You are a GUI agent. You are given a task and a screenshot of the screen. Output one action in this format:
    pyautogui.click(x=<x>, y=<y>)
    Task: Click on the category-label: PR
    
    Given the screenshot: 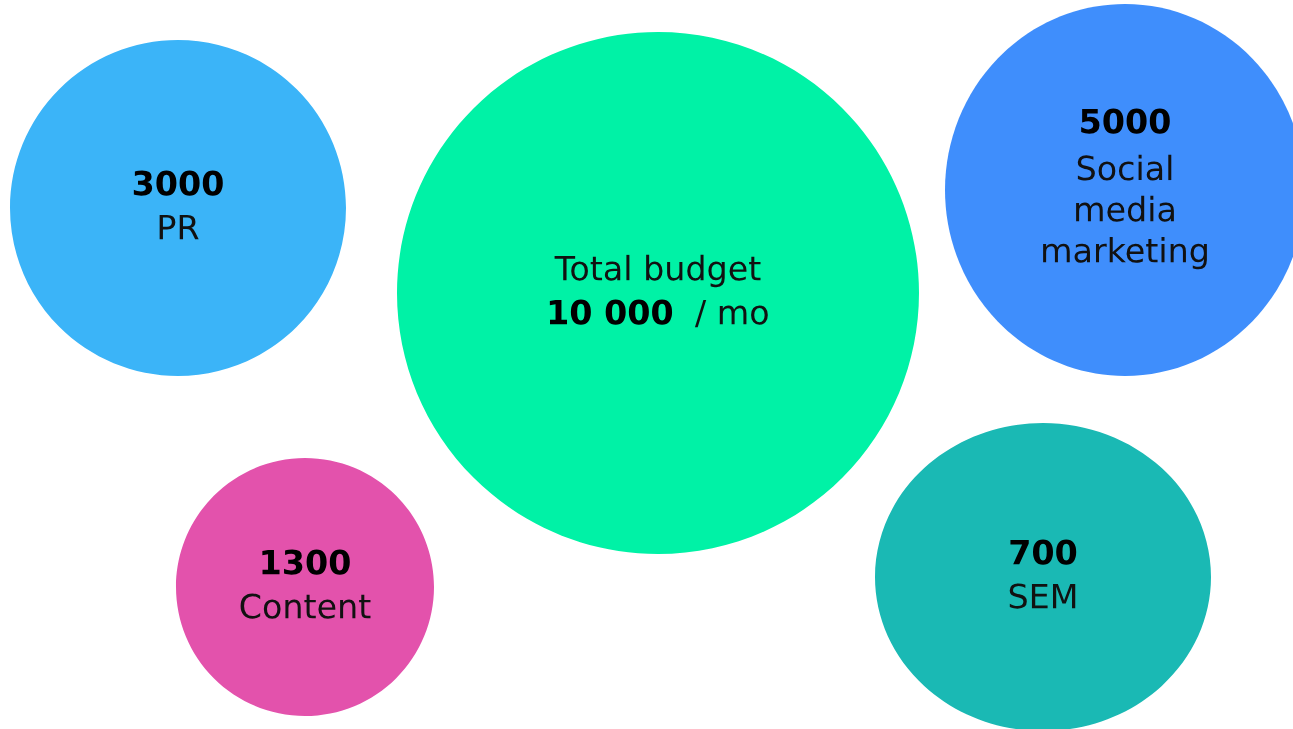 What is the action you would take?
    pyautogui.click(x=179, y=227)
    